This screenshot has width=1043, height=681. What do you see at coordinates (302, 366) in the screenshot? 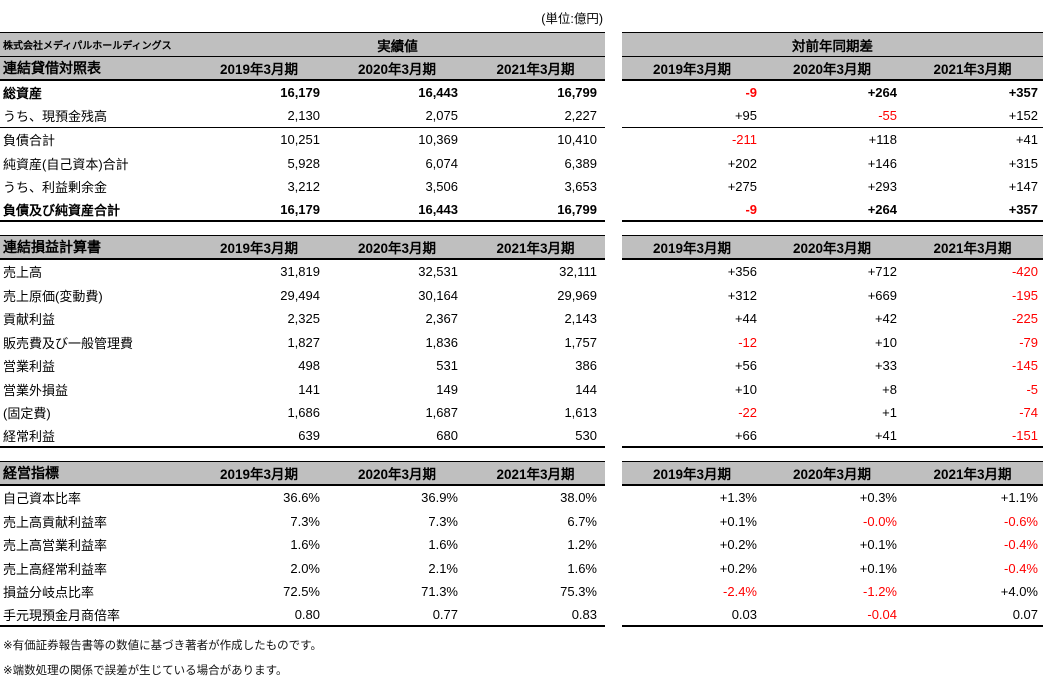
I see `table-row: 営業利益 498 531 386` at bounding box center [302, 366].